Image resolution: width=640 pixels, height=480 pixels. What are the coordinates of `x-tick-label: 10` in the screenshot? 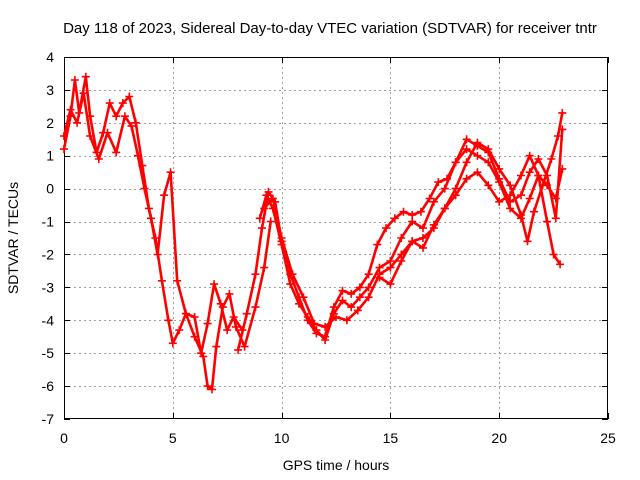 It's located at (282, 438).